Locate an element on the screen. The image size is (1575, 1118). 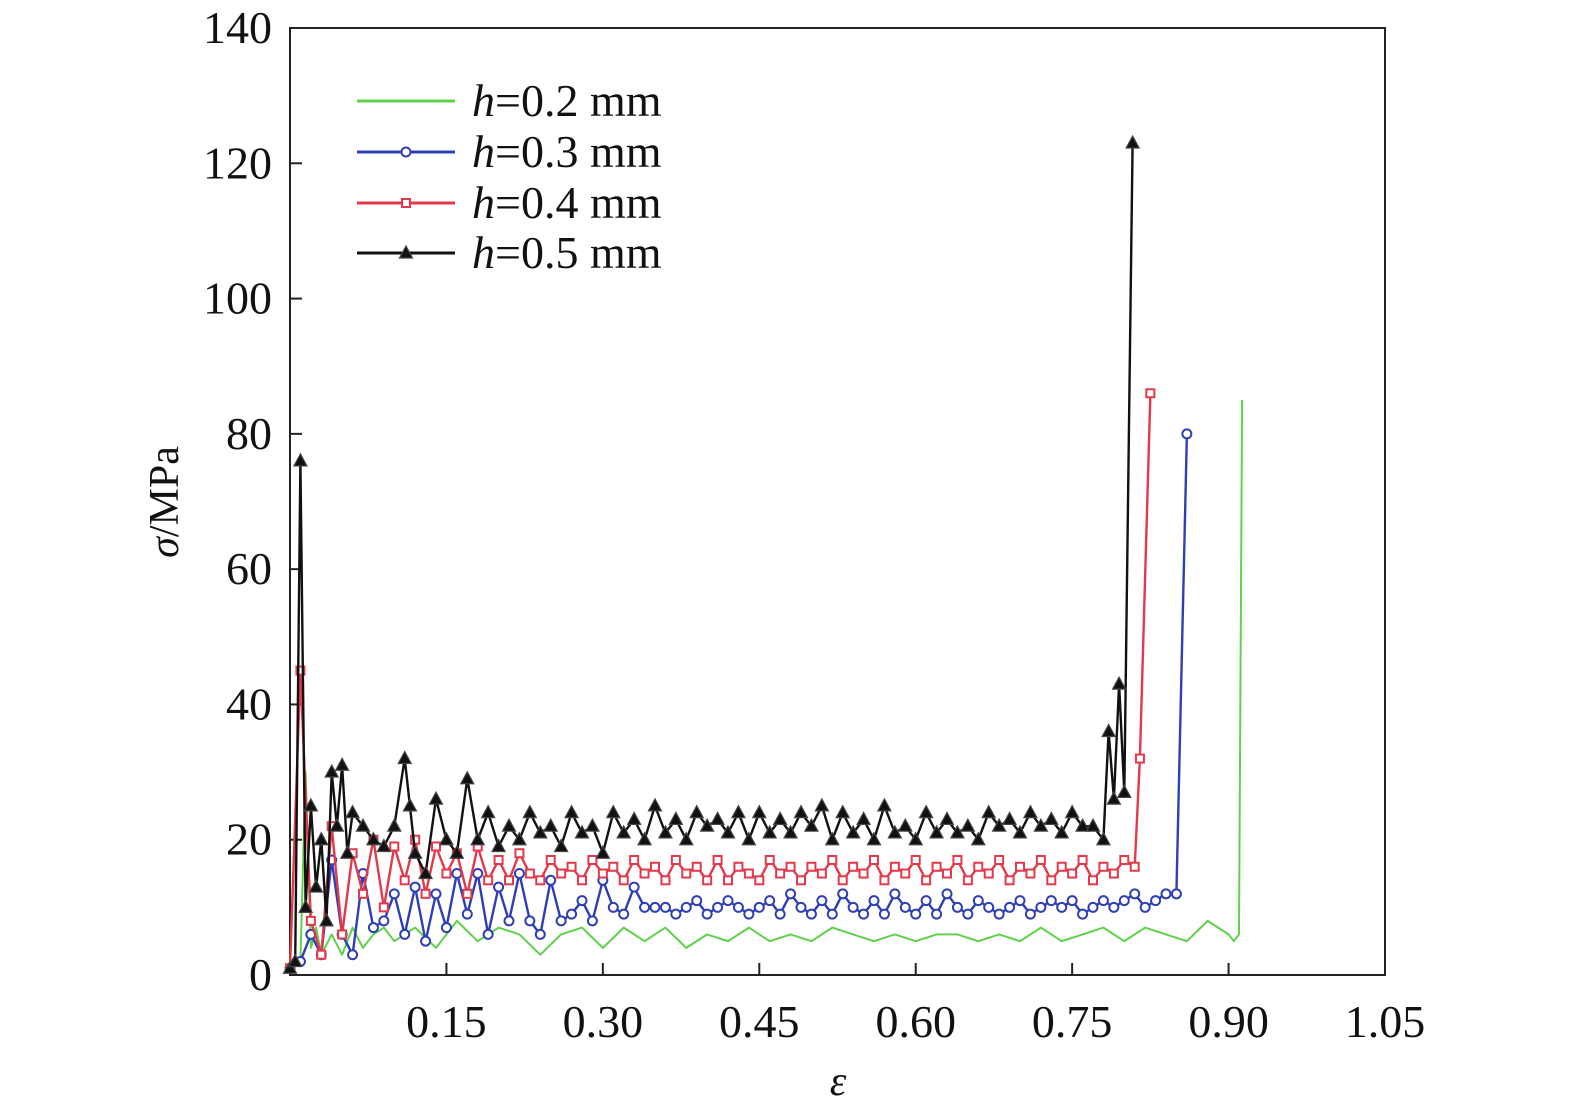
legend-label: h=0.4 mm is located at coordinates (567, 202).